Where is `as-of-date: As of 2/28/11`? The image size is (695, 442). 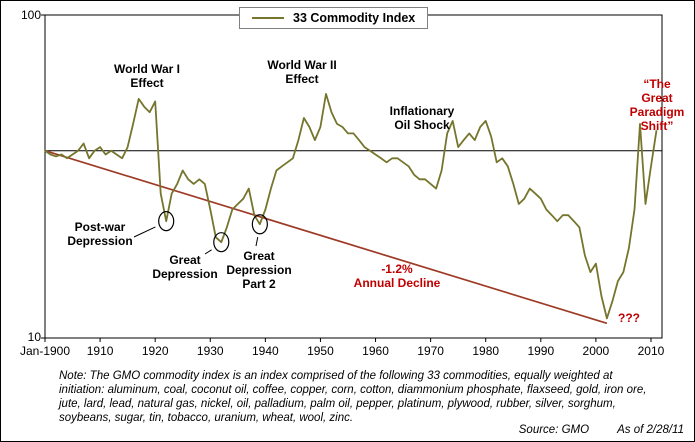
as-of-date: As of 2/28/11 is located at coordinates (650, 430).